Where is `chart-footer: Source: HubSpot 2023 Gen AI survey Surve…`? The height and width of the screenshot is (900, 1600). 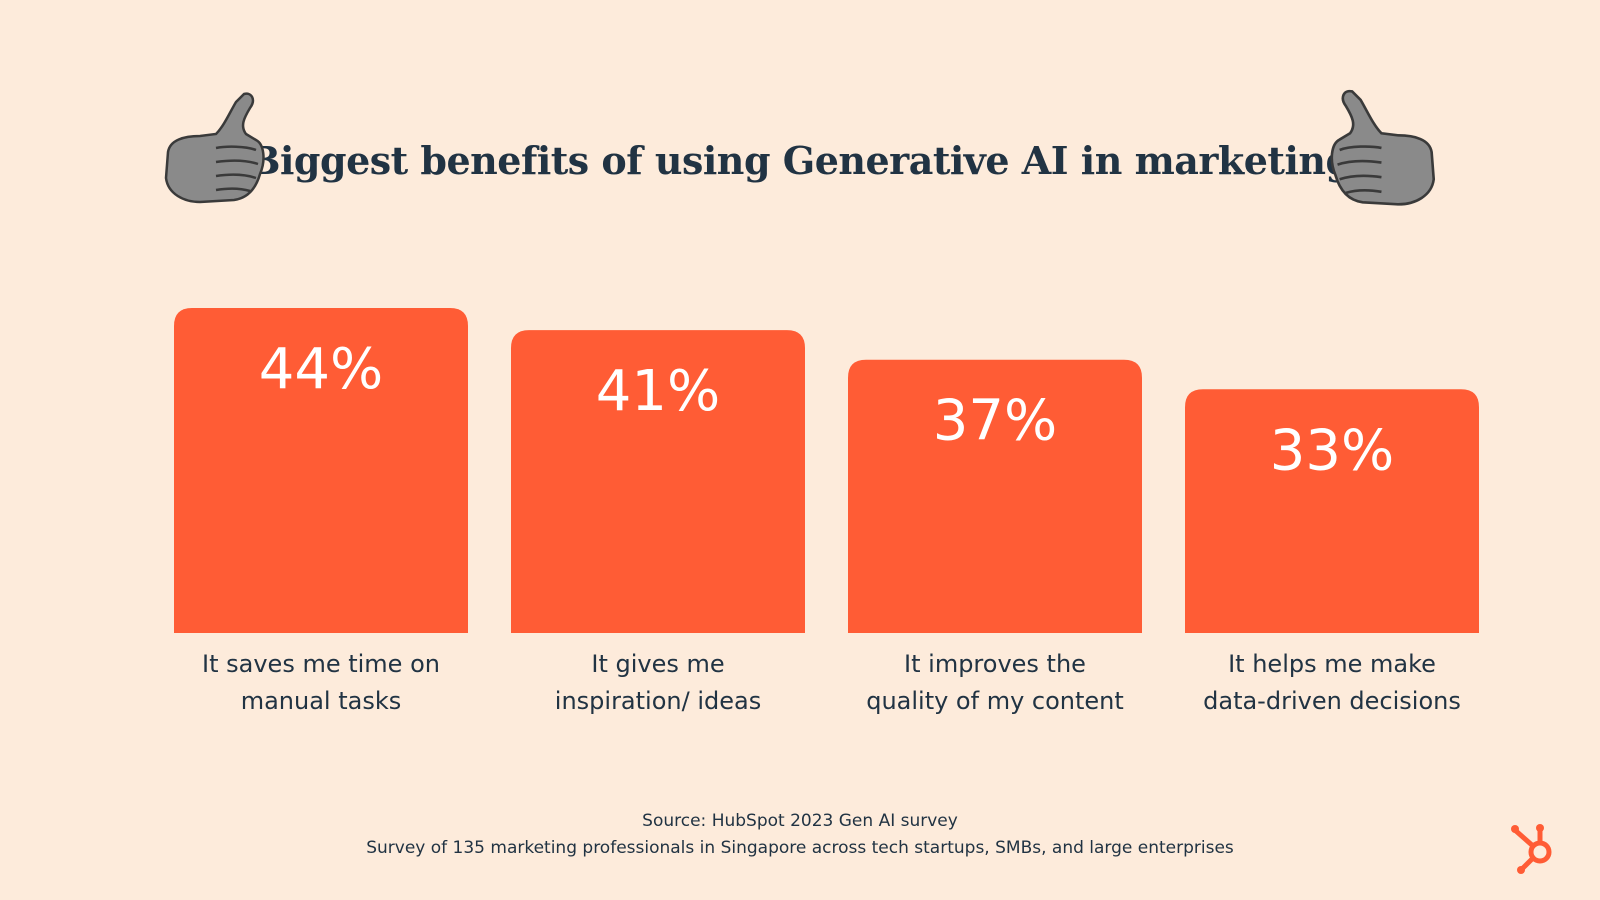 chart-footer: Source: HubSpot 2023 Gen AI survey Surve… is located at coordinates (800, 835).